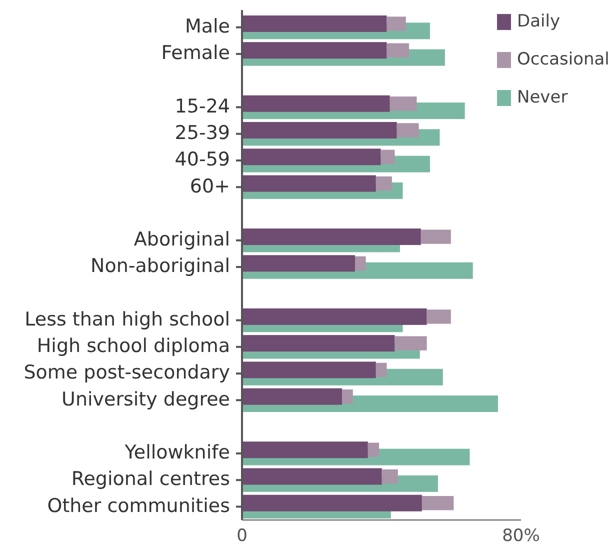  What do you see at coordinates (195, 53) in the screenshot?
I see `y-tick-label: Female` at bounding box center [195, 53].